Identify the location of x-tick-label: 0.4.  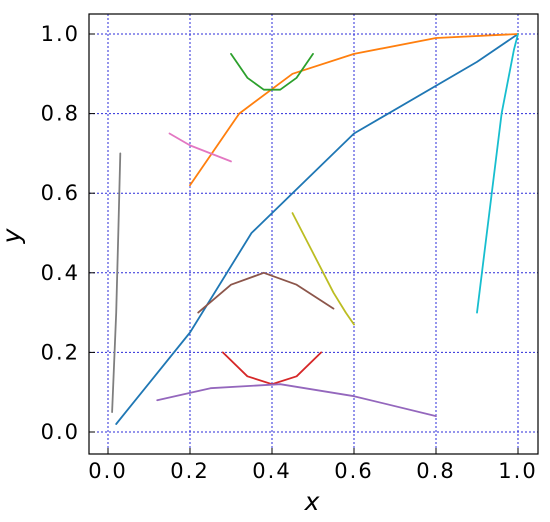
(271, 471).